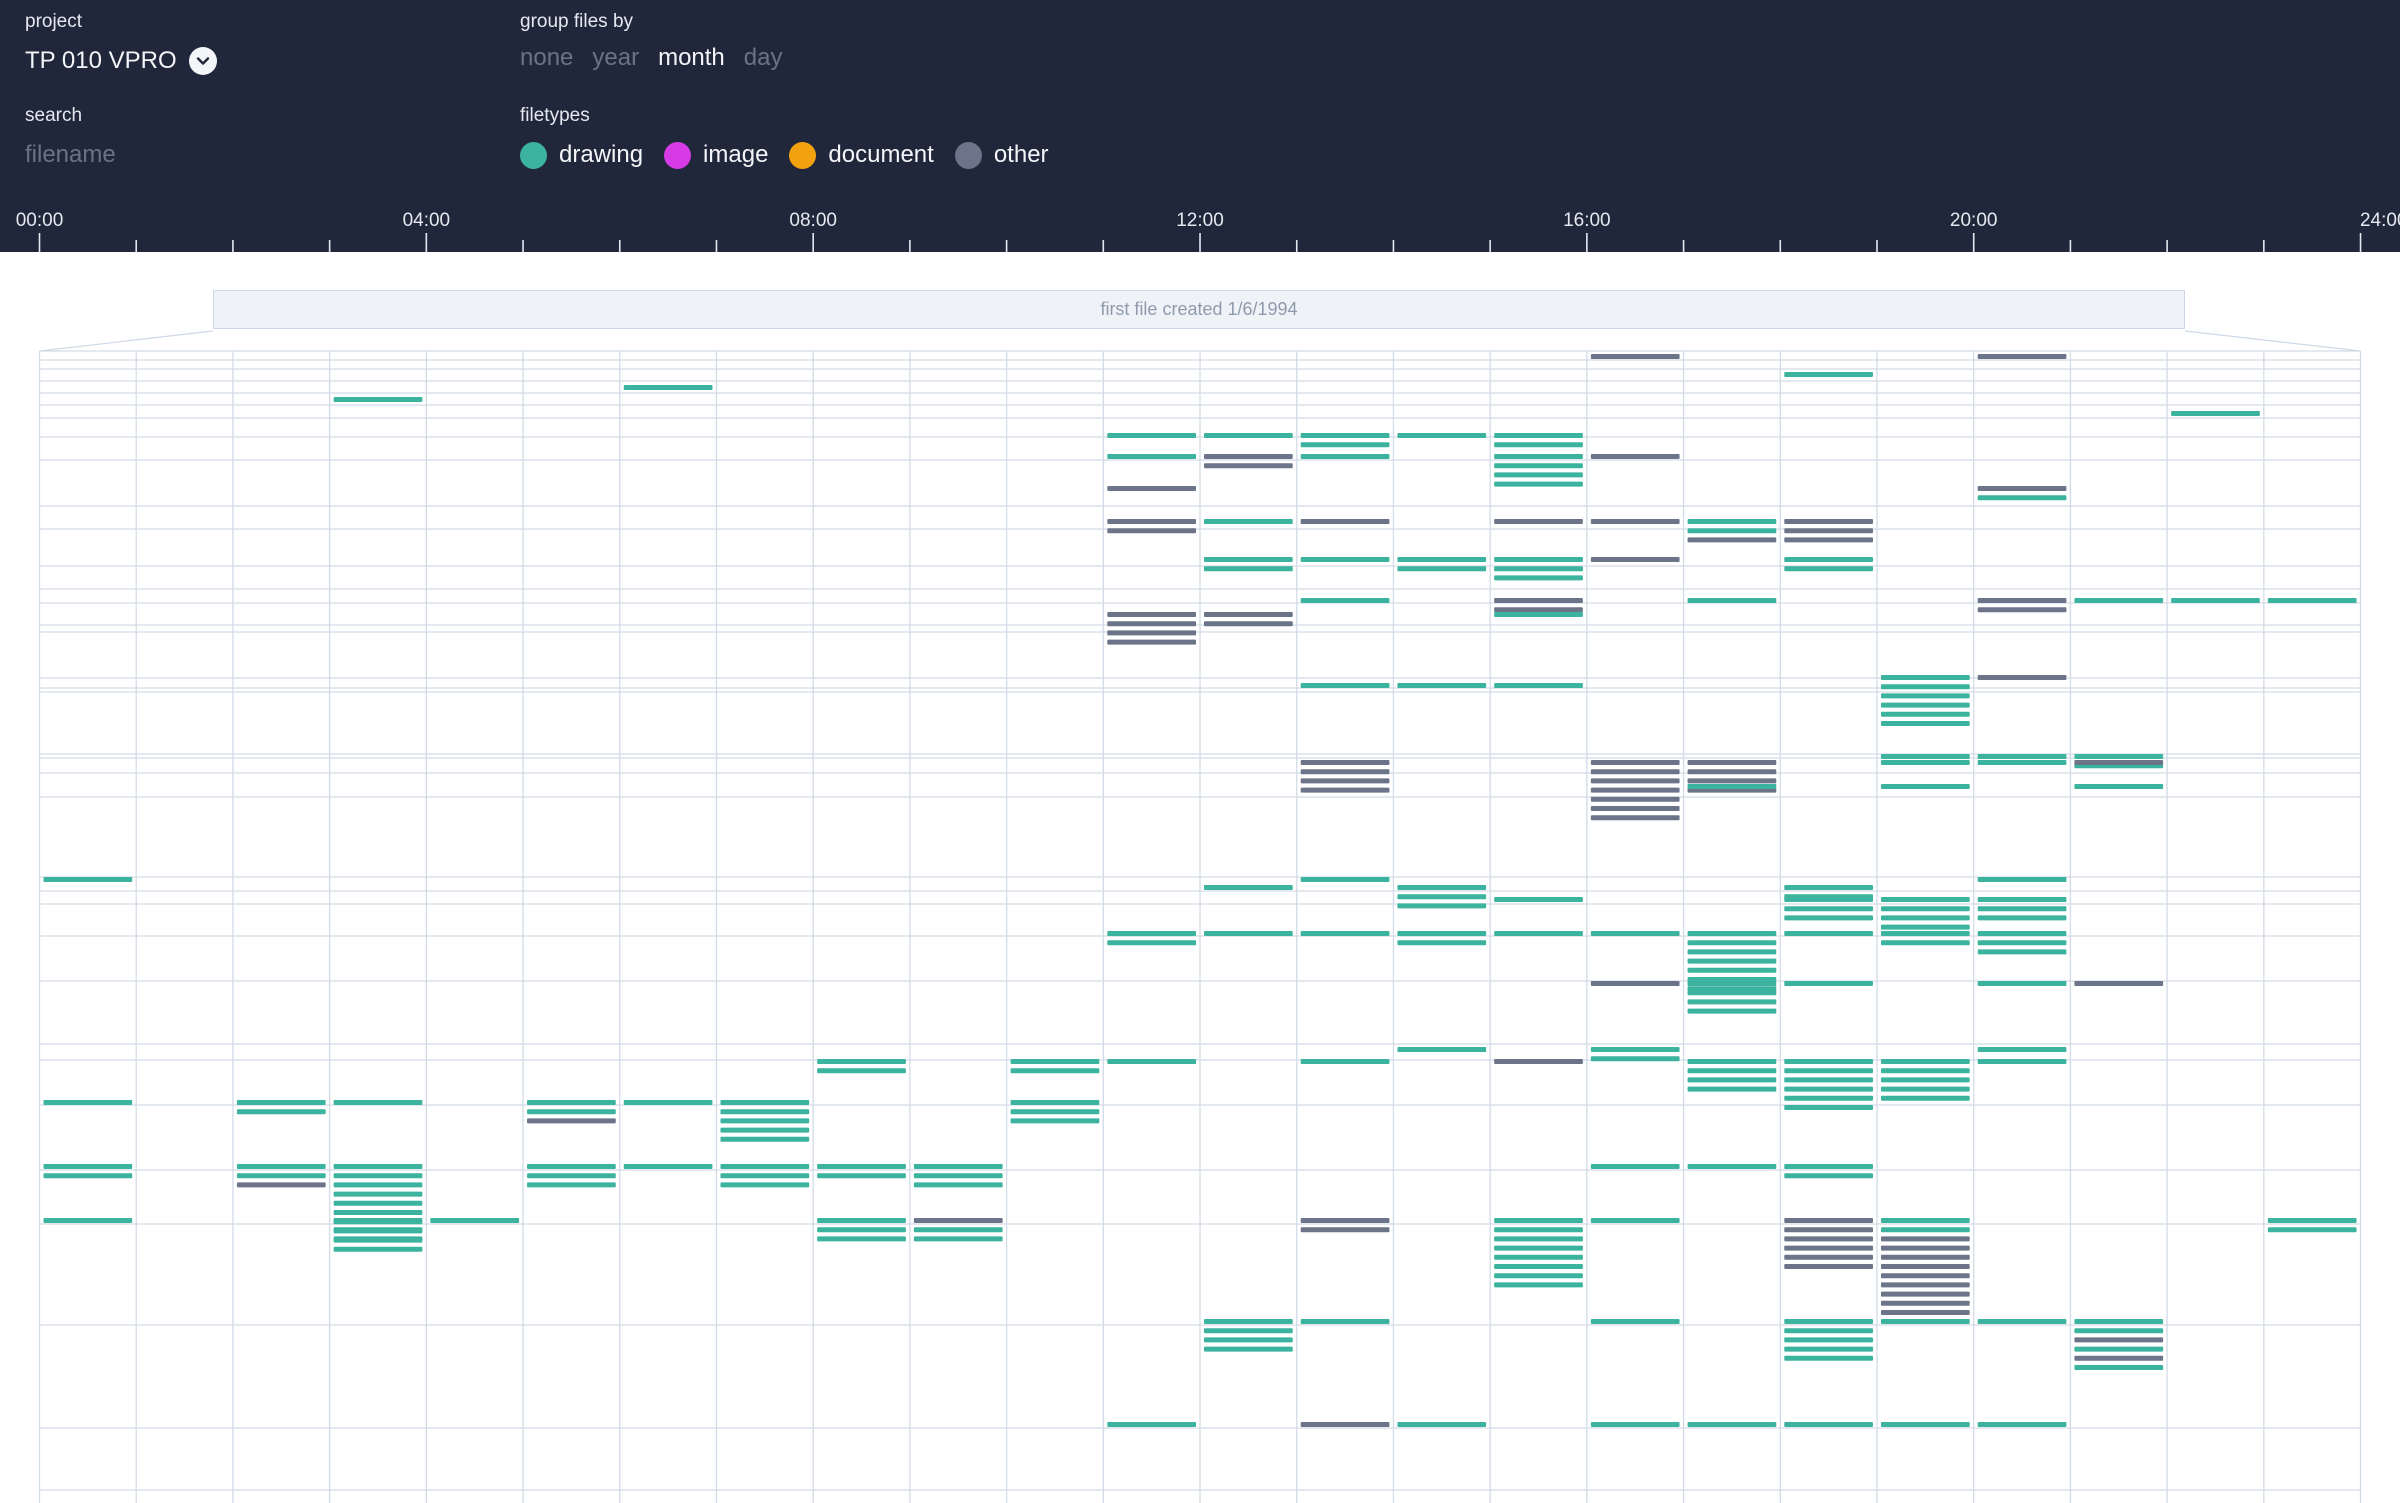 The width and height of the screenshot is (2400, 1503). What do you see at coordinates (616, 57) in the screenshot?
I see `group-option-year: year` at bounding box center [616, 57].